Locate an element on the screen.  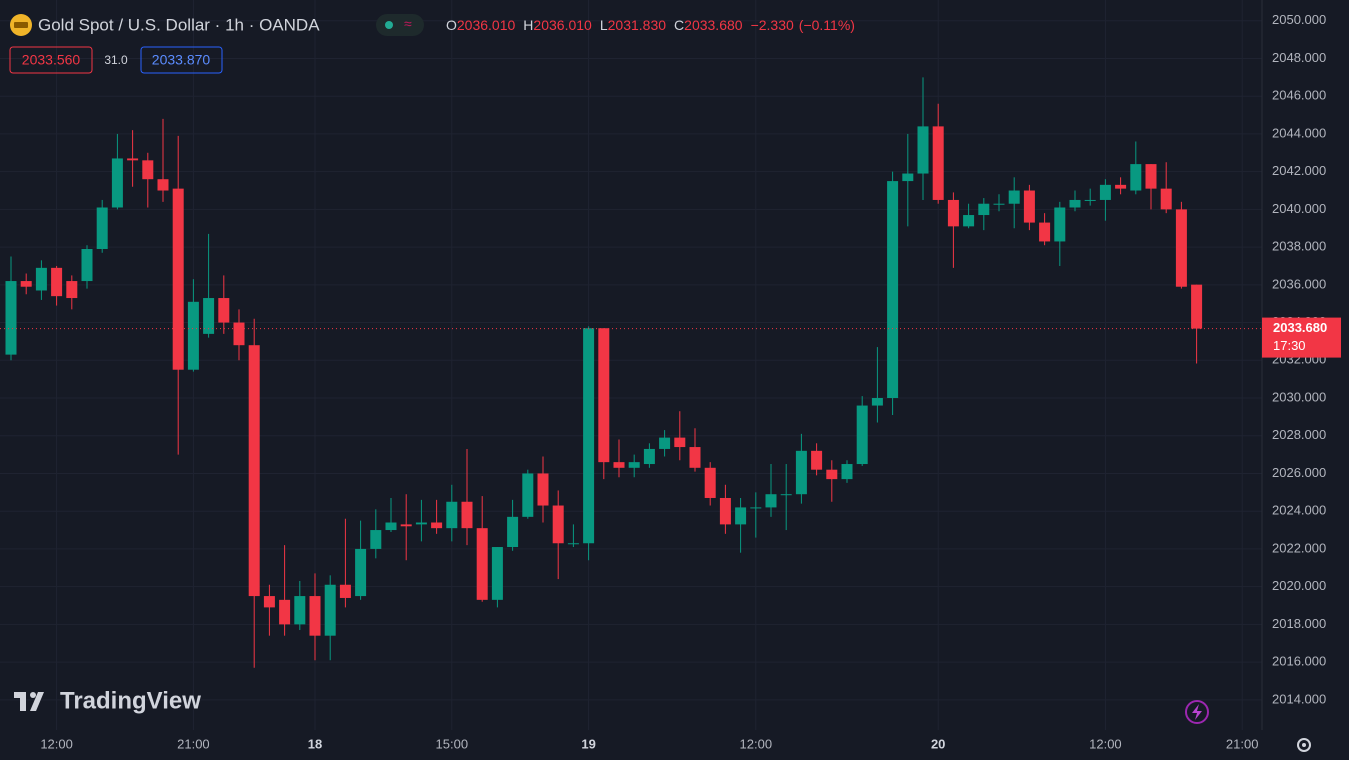
ohlc-key: H is located at coordinates (528, 25).